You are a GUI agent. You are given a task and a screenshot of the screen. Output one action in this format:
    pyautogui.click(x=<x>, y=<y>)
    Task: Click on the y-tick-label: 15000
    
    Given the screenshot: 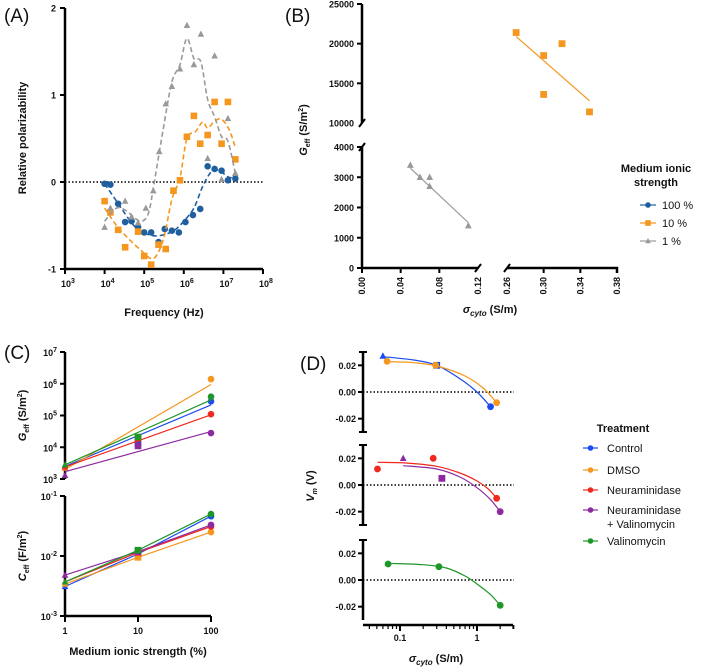 What is the action you would take?
    pyautogui.click(x=341, y=84)
    